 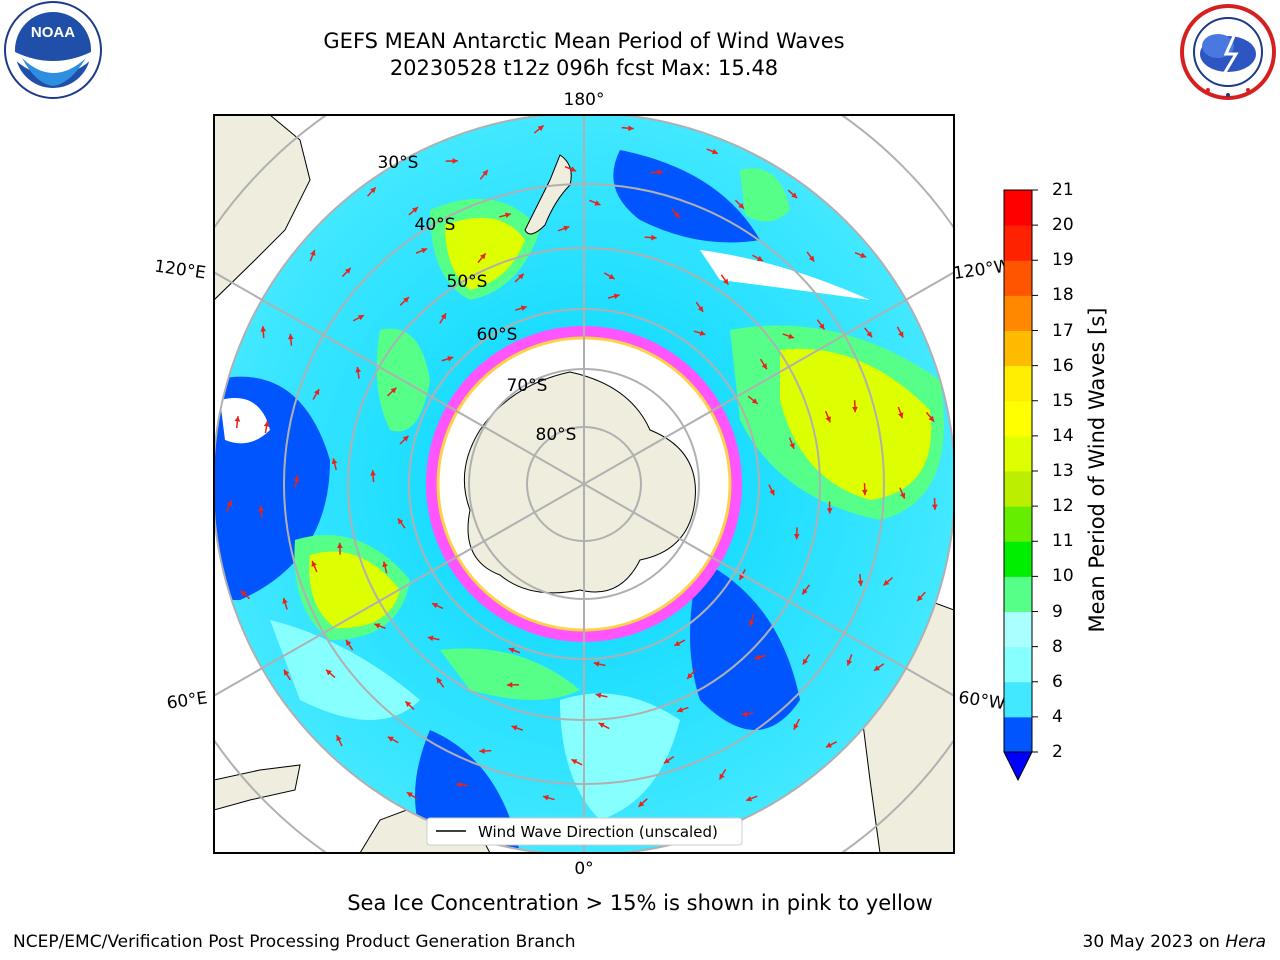 What do you see at coordinates (1063, 576) in the screenshot?
I see `colorbar-tick-label: 10` at bounding box center [1063, 576].